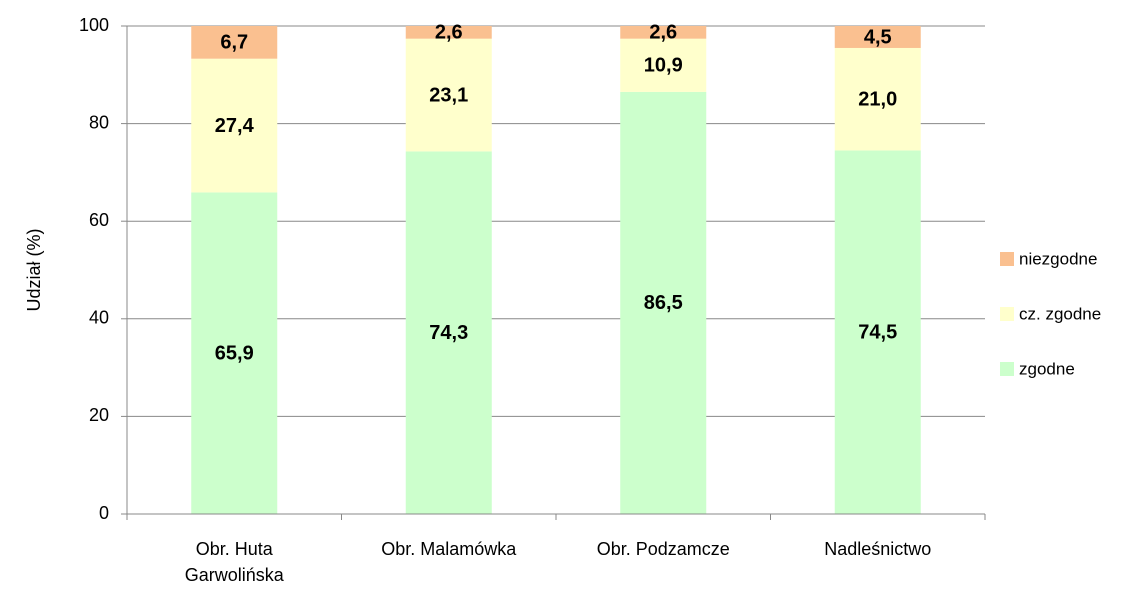 The image size is (1148, 590). I want to click on value-label: 6,7, so click(234, 43).